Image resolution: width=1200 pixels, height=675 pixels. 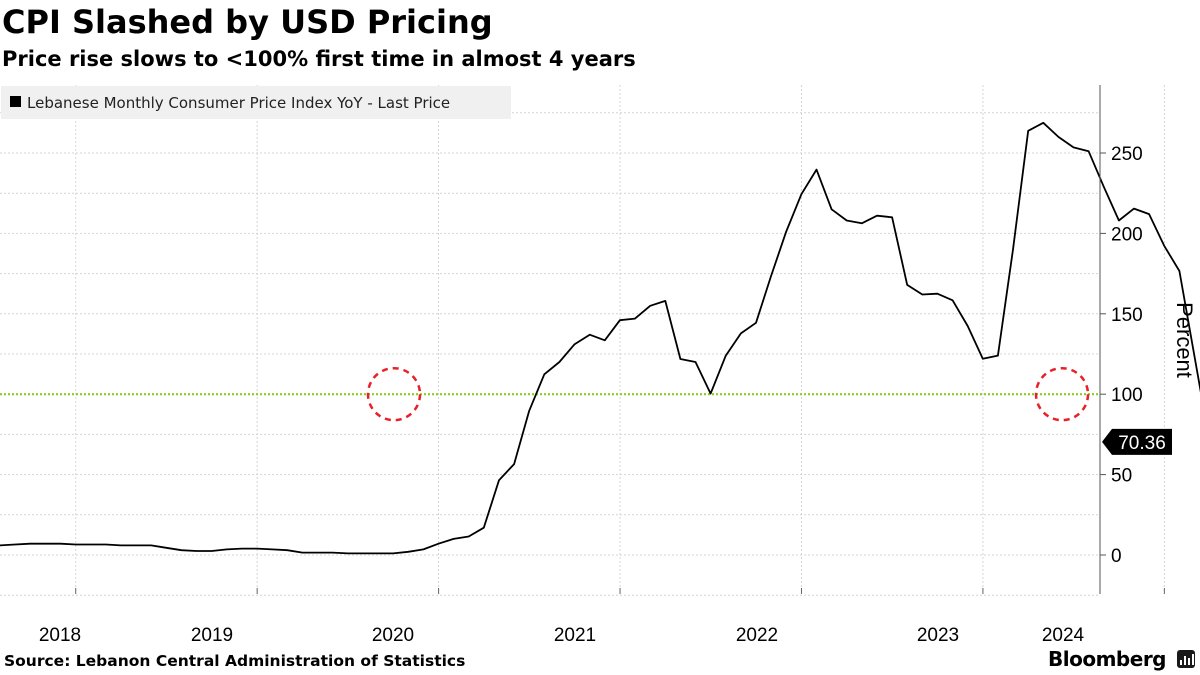 What do you see at coordinates (1127, 395) in the screenshot?
I see `y-tick-label: 100` at bounding box center [1127, 395].